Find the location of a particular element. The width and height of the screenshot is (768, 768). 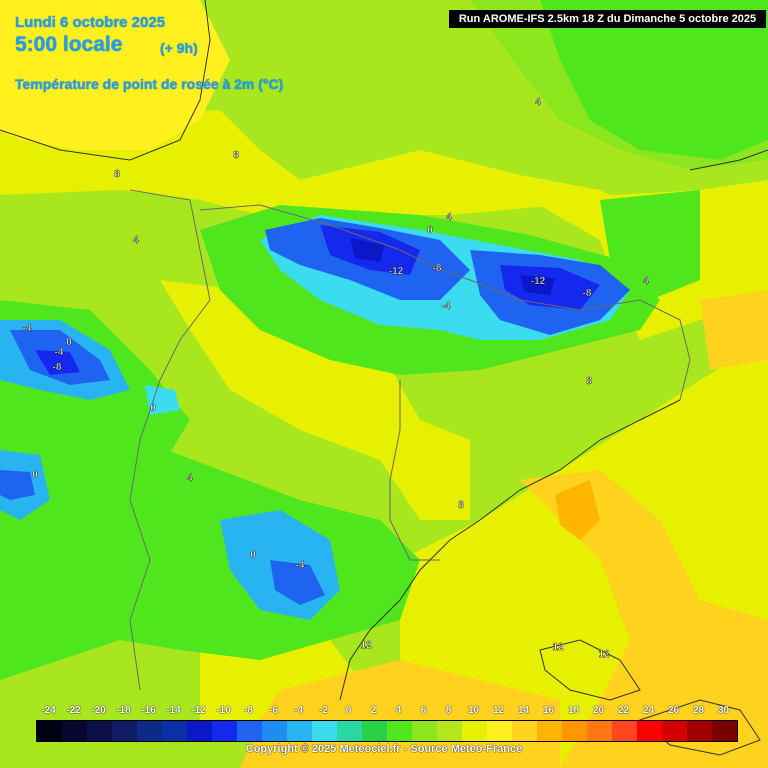

border-line-central is located at coordinates (414, 470).